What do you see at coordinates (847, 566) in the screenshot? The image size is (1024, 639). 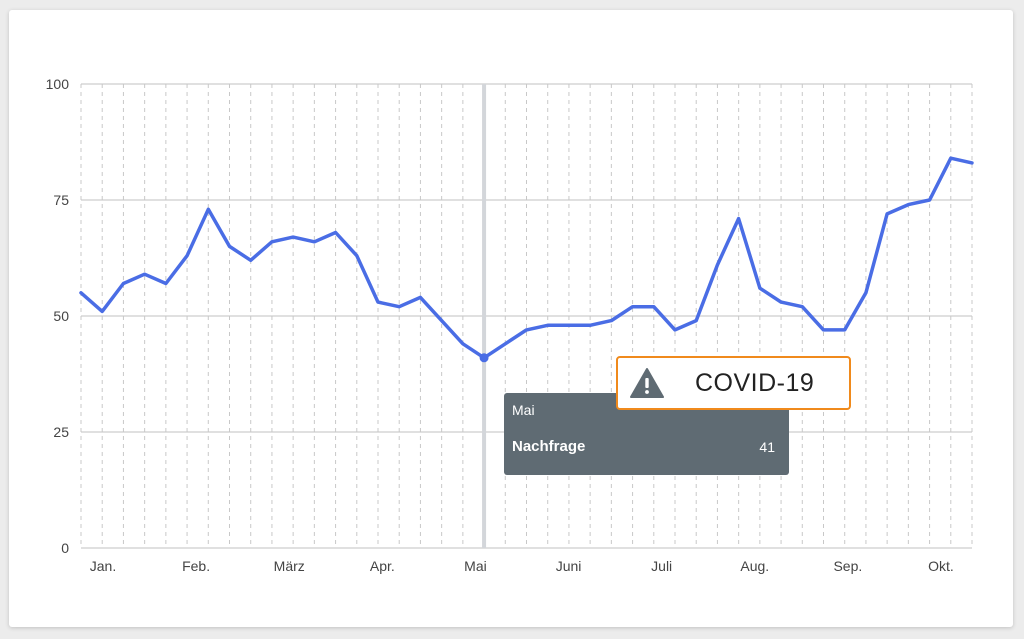 I see `x-tick-label: Sep.` at bounding box center [847, 566].